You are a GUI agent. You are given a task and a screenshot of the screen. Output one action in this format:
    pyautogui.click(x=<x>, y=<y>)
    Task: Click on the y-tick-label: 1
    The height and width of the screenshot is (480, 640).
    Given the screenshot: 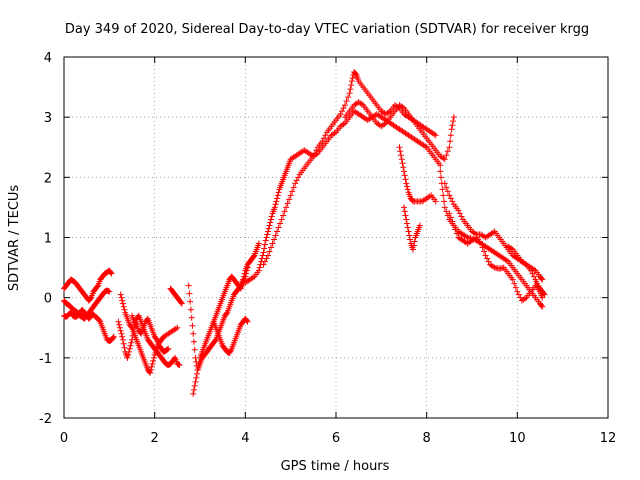 What is the action you would take?
    pyautogui.click(x=48, y=239)
    